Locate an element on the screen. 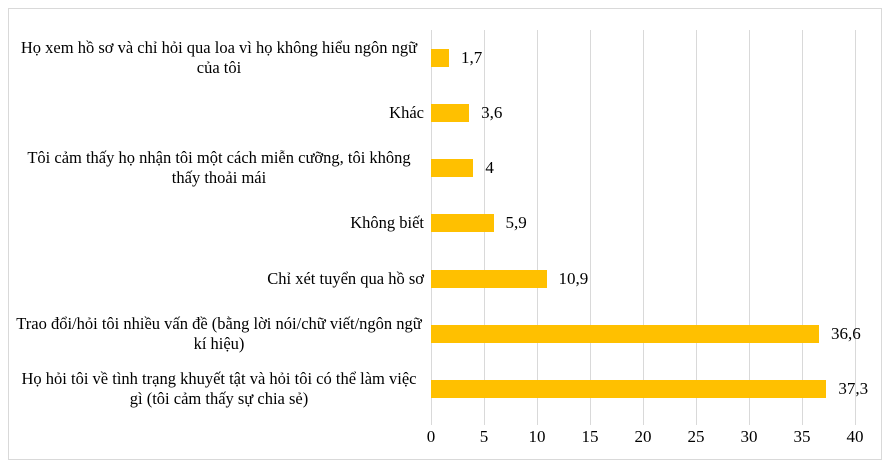 The width and height of the screenshot is (894, 472). x-axis-tick-label: 5 is located at coordinates (484, 436).